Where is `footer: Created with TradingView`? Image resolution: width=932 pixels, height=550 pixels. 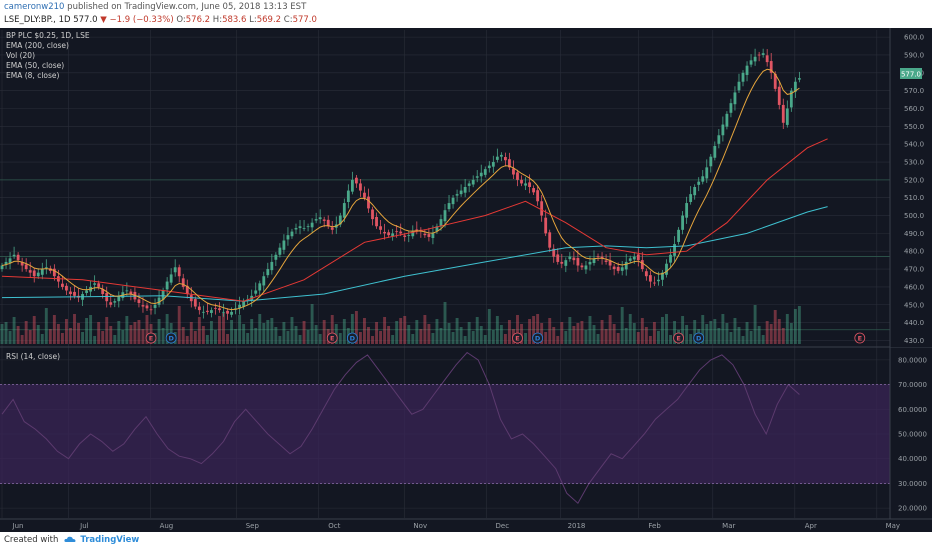 footer: Created with TradingView is located at coordinates (466, 541).